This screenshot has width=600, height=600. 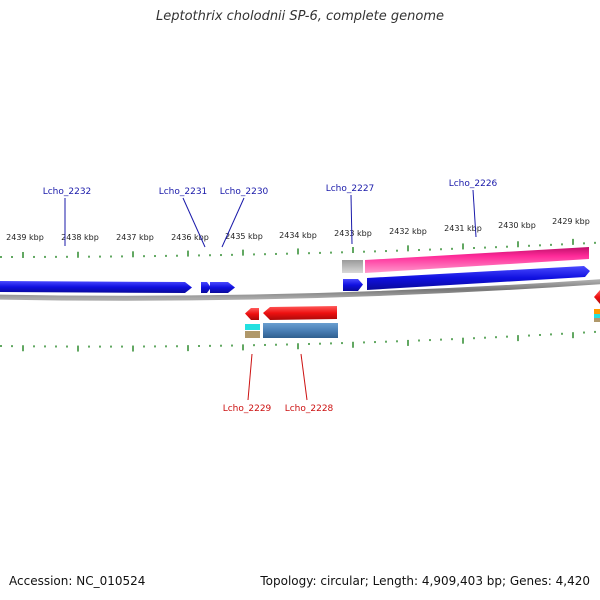 I want to click on tan-edge-feature, so click(x=597, y=320).